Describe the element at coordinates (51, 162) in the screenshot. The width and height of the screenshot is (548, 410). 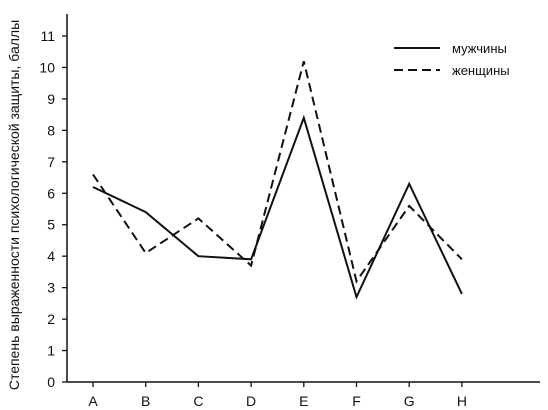
I see `y-tick-label: 7` at that location.